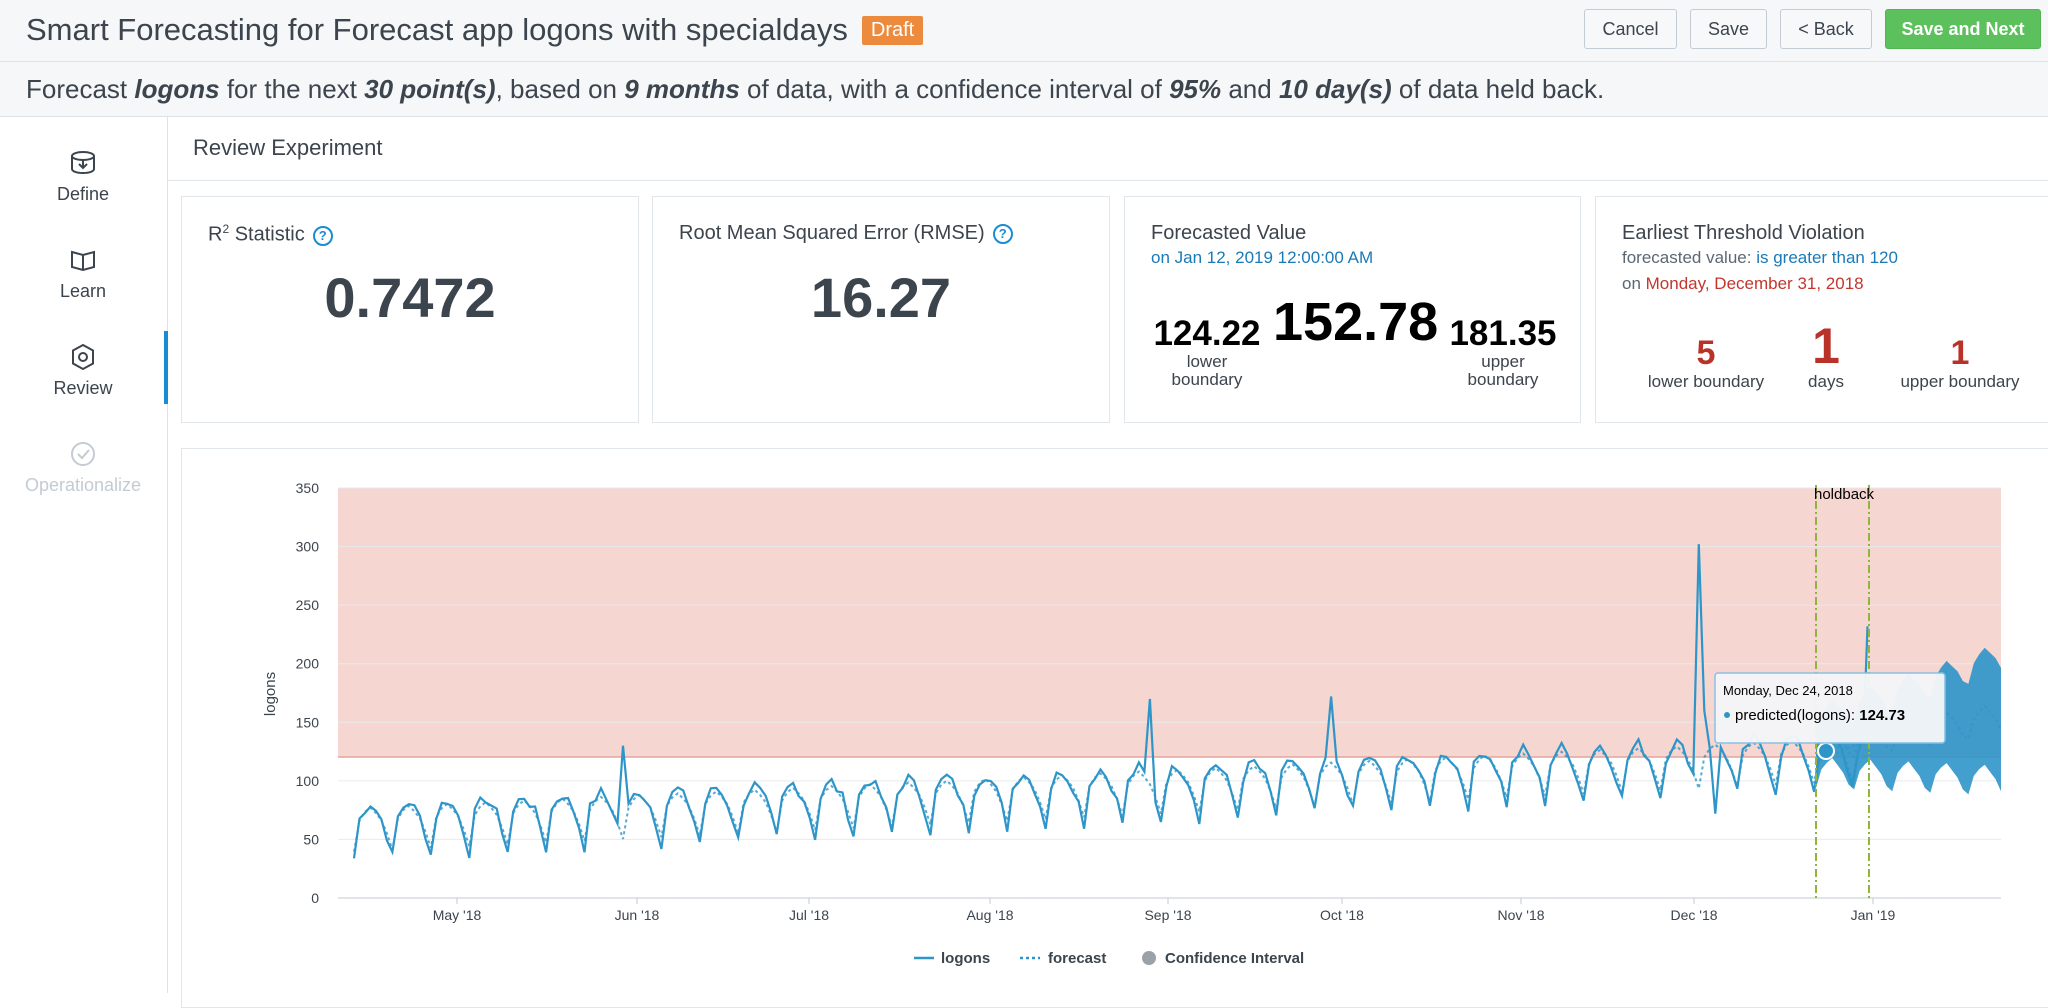  Describe the element at coordinates (457, 915) in the screenshot. I see `x-tick-label: May '18` at that location.